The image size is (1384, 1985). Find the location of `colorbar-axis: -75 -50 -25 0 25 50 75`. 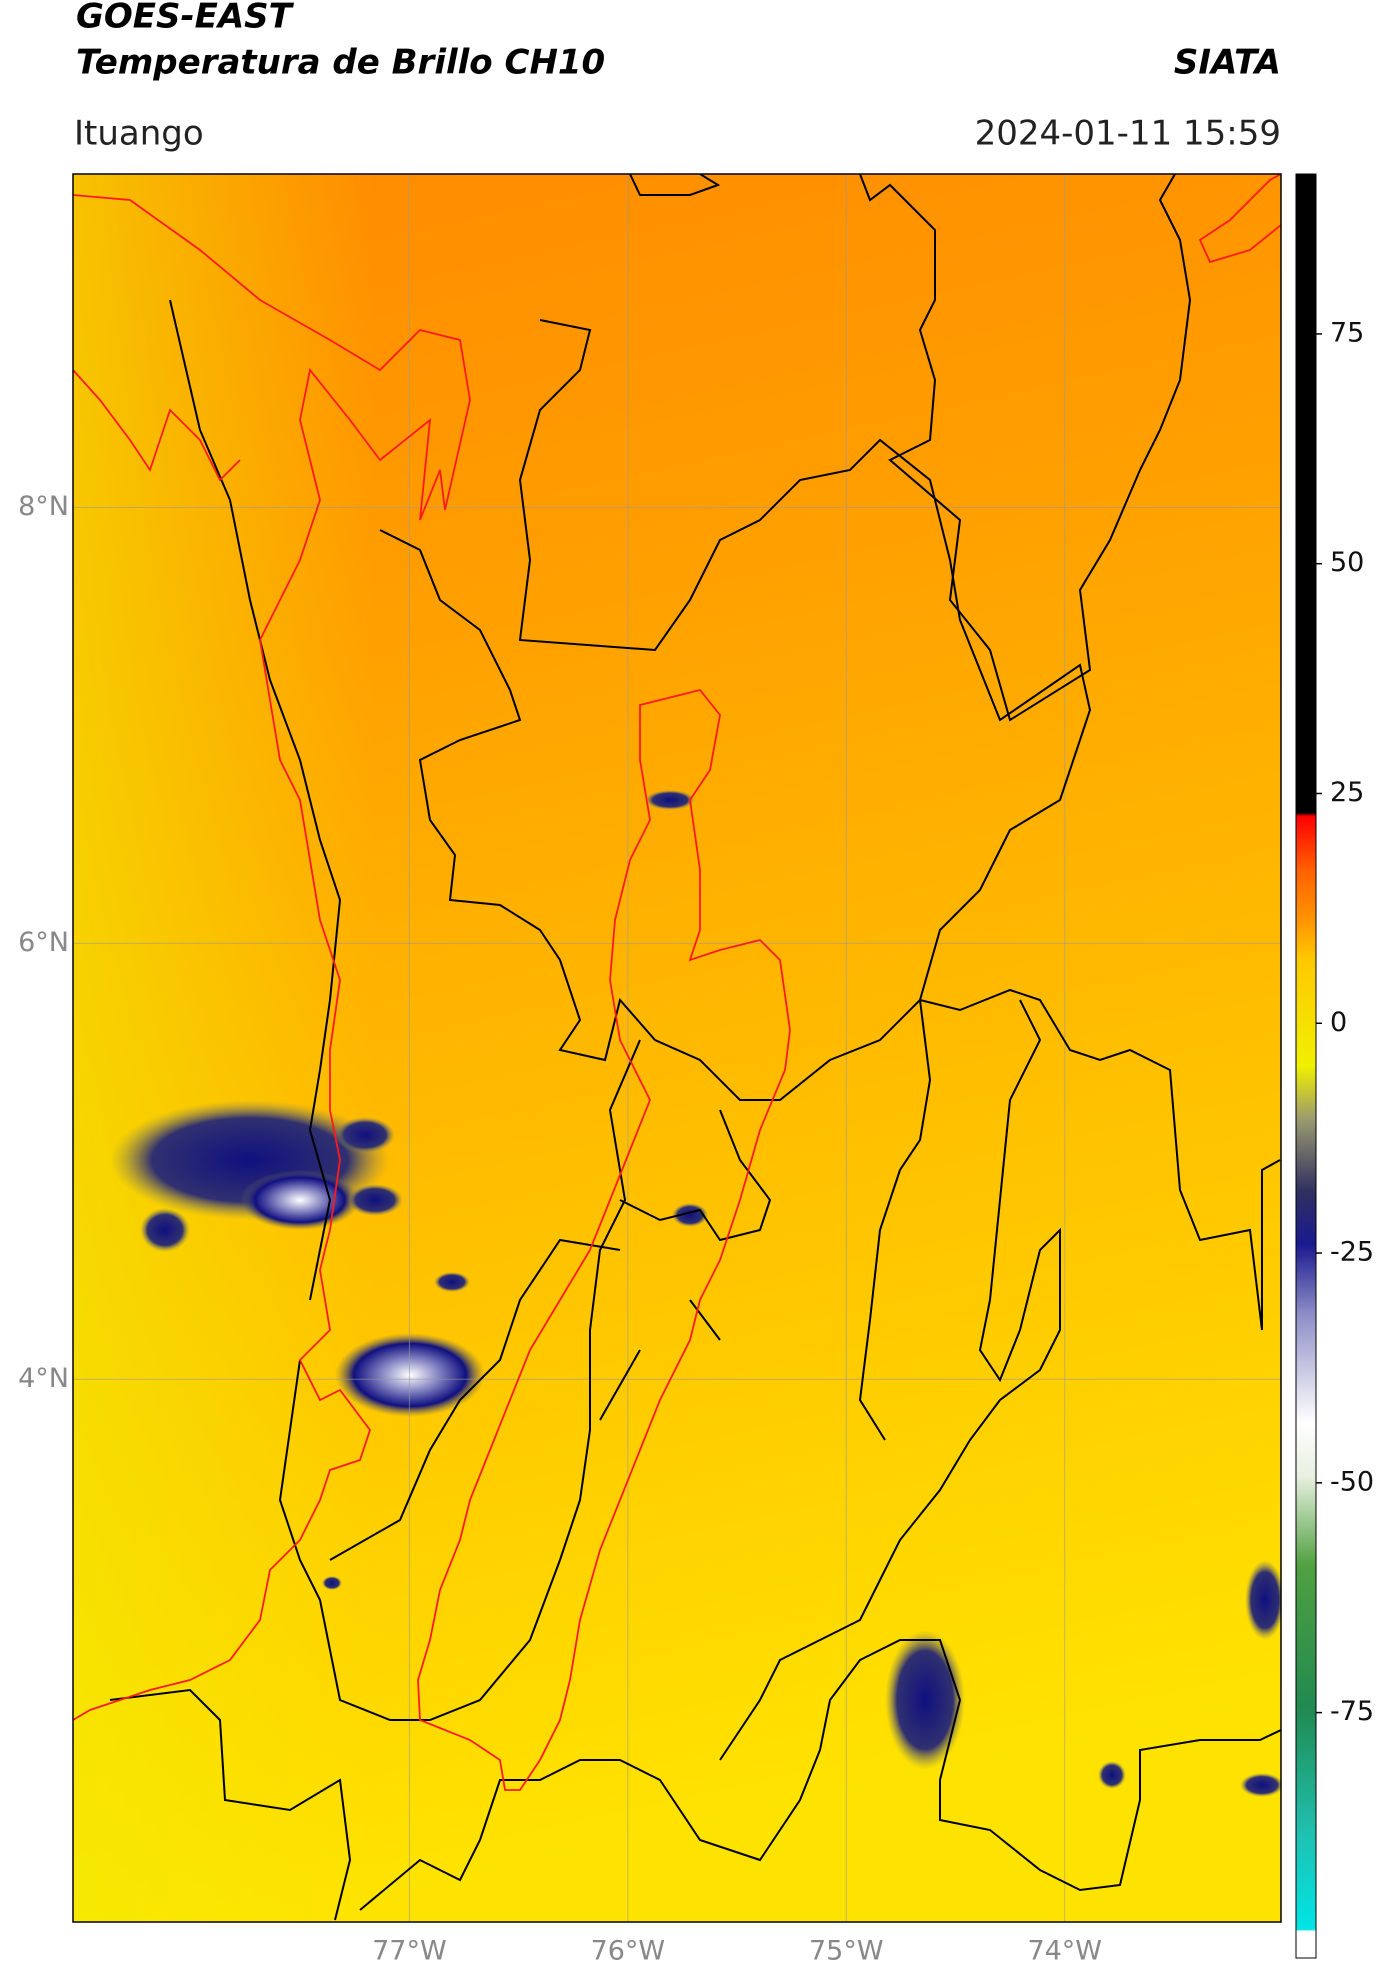

colorbar-axis: -75 -50 -25 0 25 50 75 is located at coordinates (1345, 1022).